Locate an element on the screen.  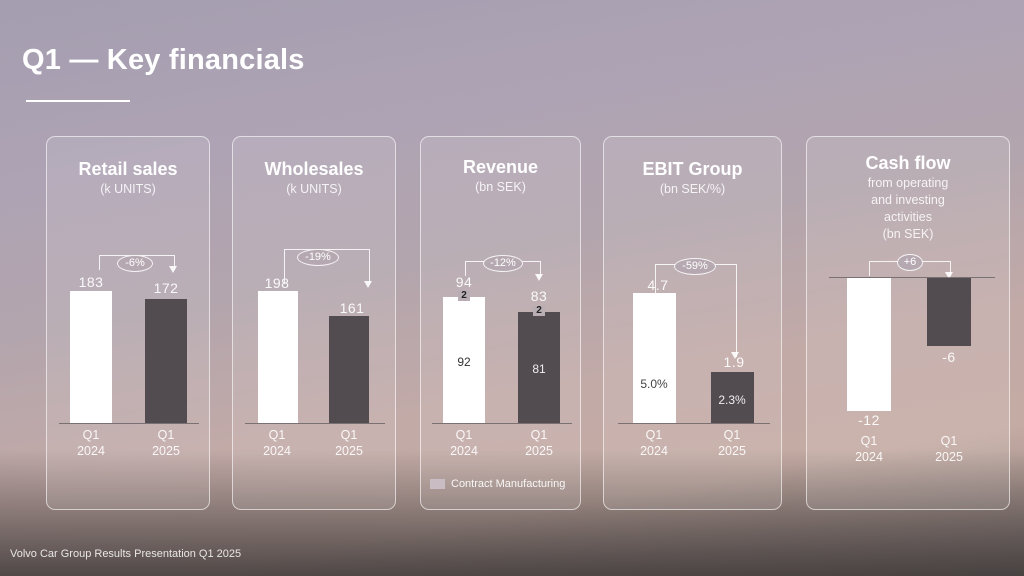
legend: Contract Manufacturing is located at coordinates (497, 484).